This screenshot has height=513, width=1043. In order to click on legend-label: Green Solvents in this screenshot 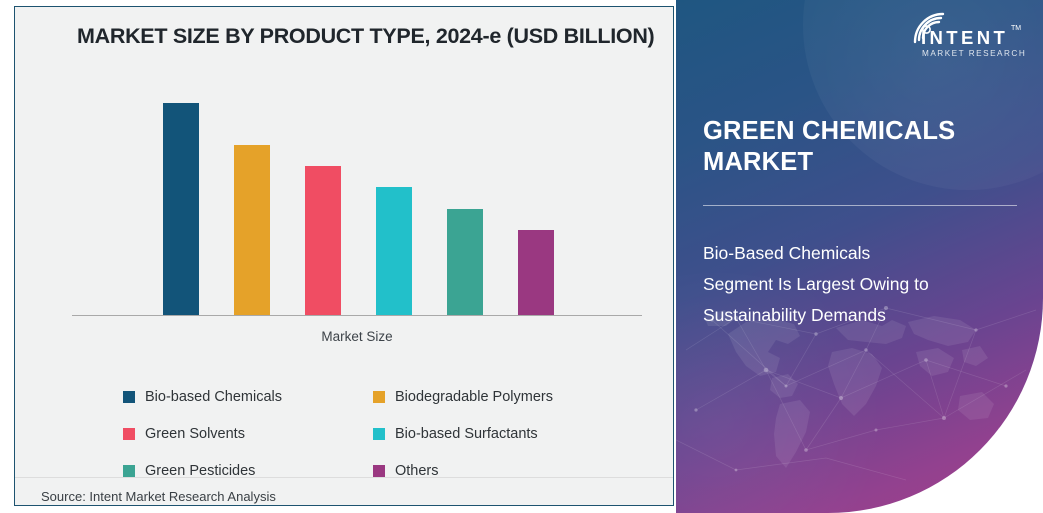, I will do `click(195, 433)`.